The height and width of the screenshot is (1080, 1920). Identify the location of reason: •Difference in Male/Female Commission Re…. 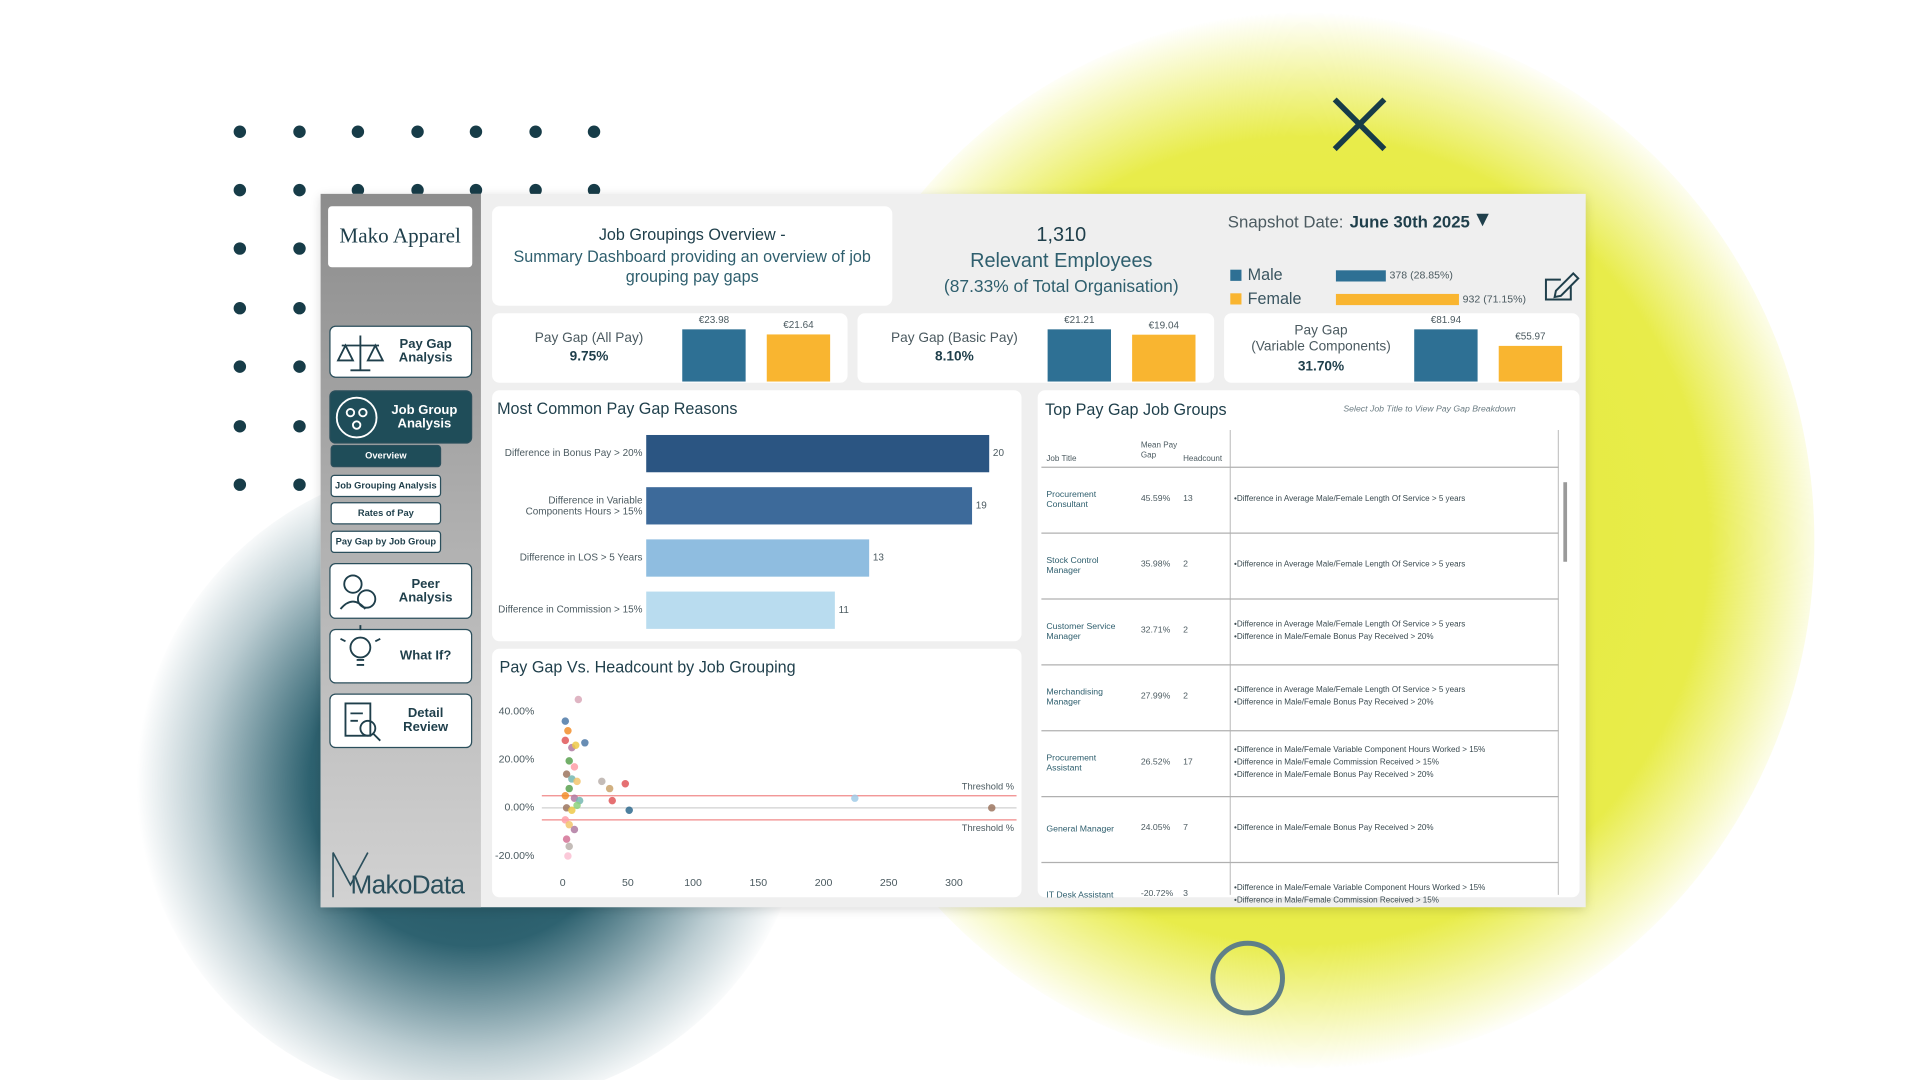
(1336, 900).